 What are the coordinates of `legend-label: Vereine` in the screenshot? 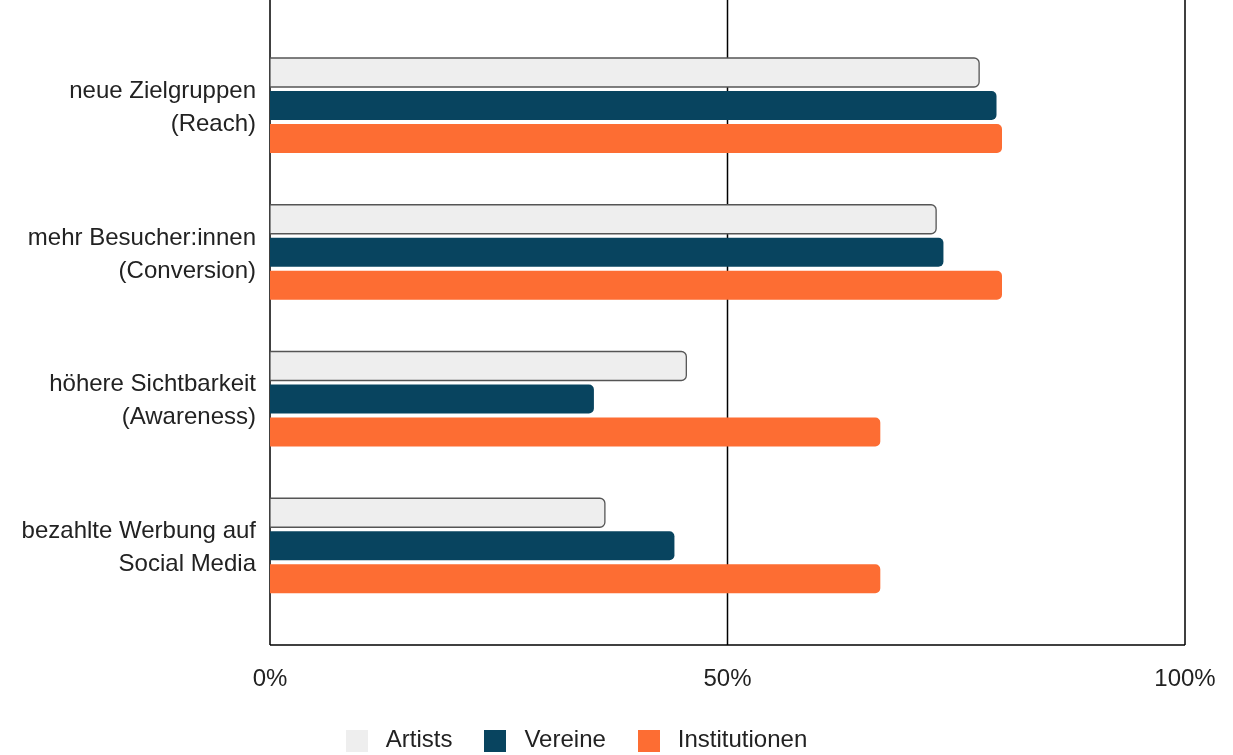 It's located at (565, 738).